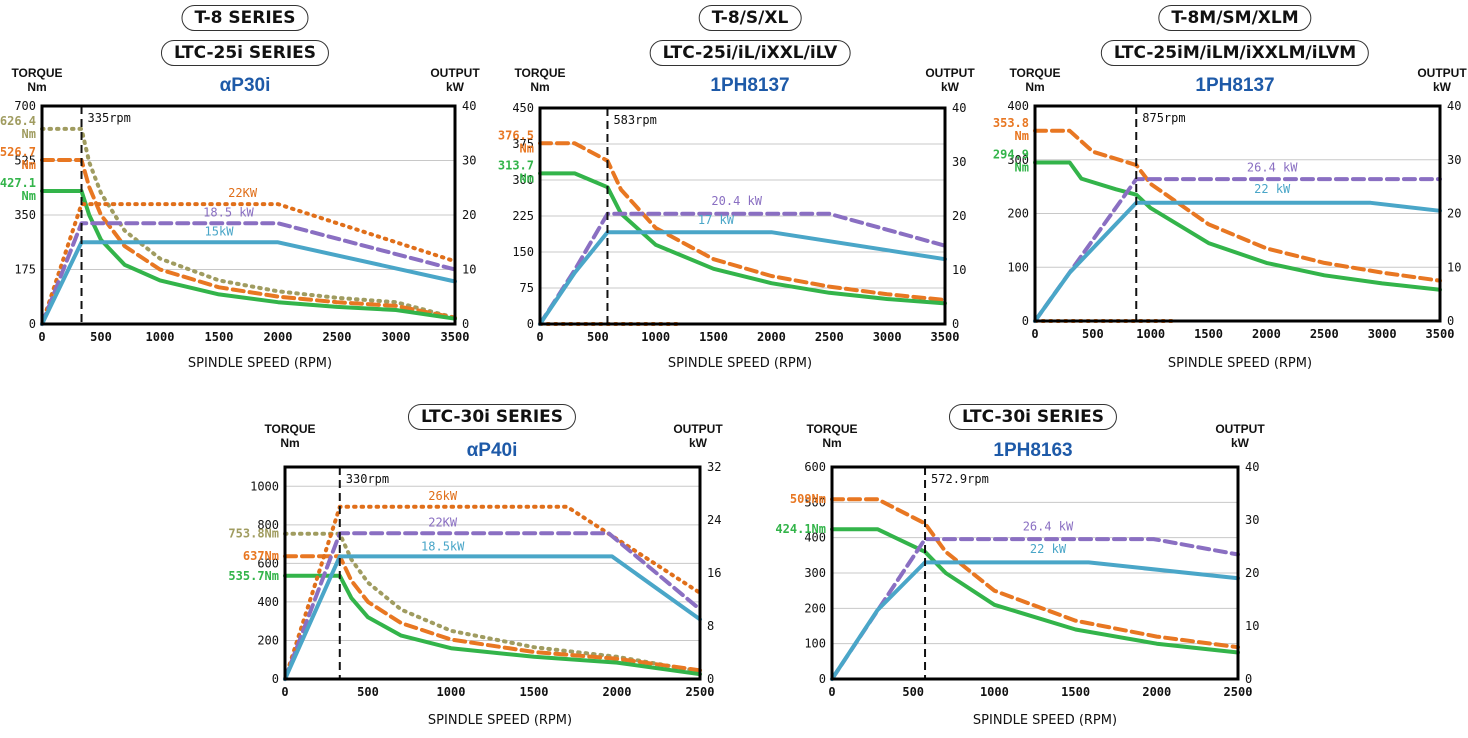 The width and height of the screenshot is (1468, 738). I want to click on series-header-3a: T-8M/SM/XLM, so click(1235, 18).